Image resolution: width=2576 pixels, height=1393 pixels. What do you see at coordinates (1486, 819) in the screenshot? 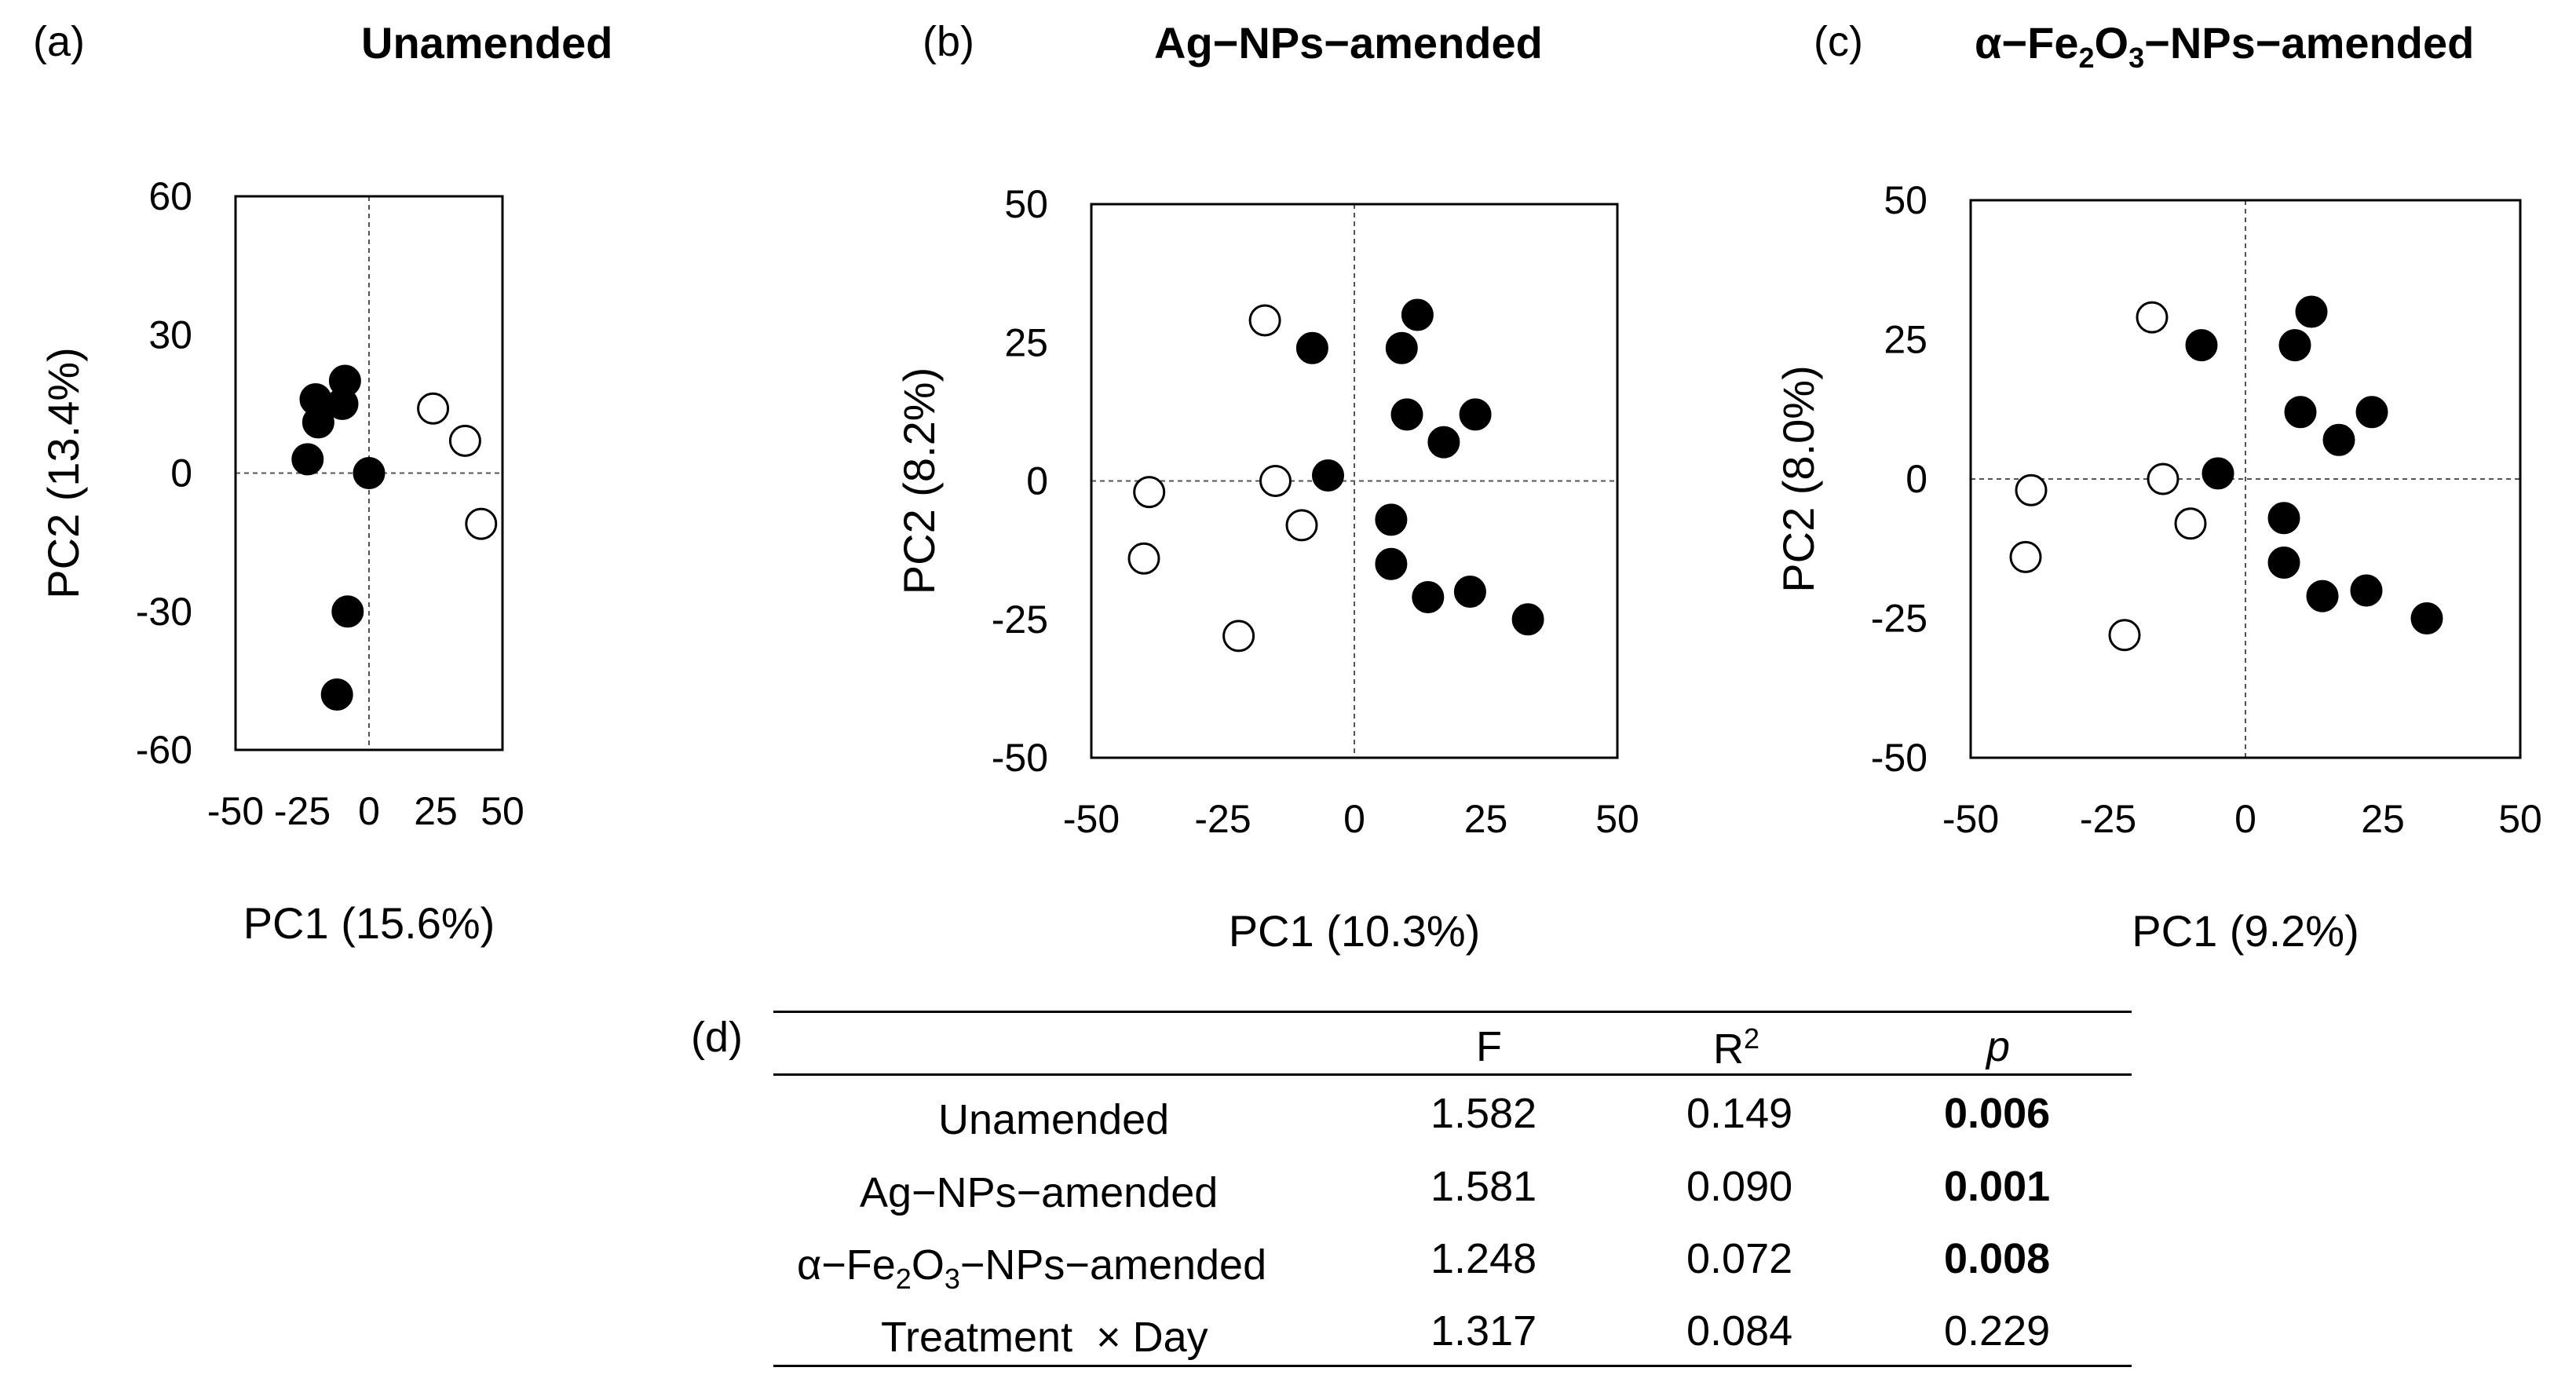
I see `x-tick-label: 25` at bounding box center [1486, 819].